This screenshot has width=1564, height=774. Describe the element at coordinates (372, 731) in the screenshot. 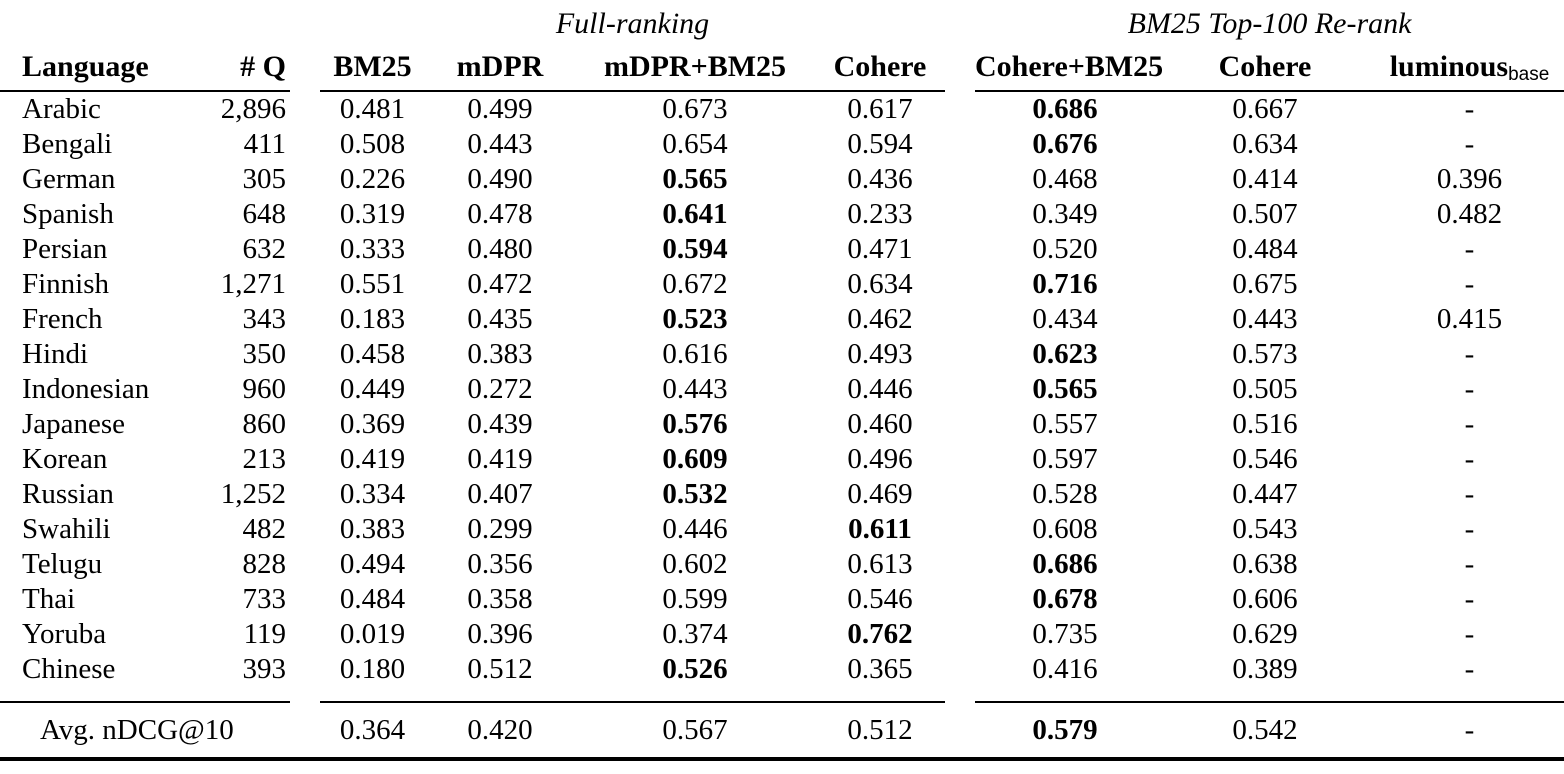

I see `average-value: 0.364` at that location.